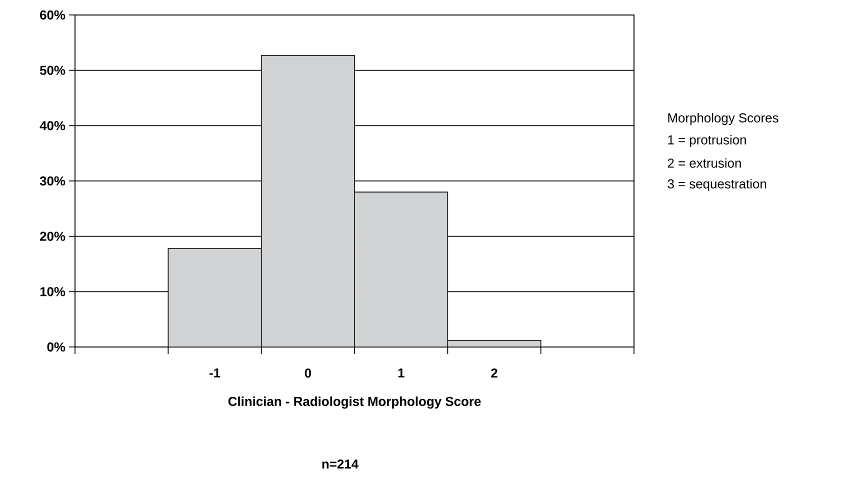 The image size is (861, 502). I want to click on text: 1 = protrusion, so click(707, 141).